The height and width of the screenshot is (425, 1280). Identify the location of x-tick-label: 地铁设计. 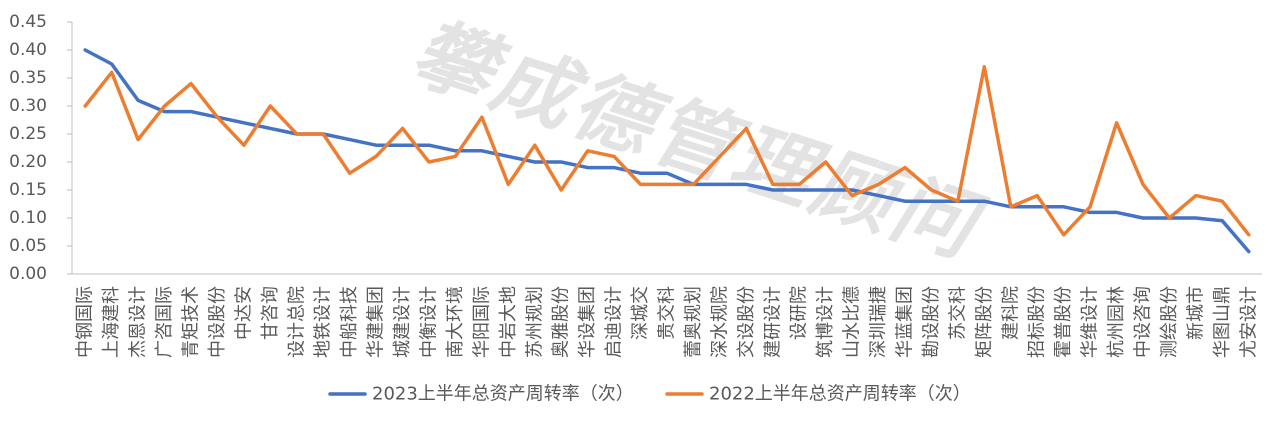
(323, 322).